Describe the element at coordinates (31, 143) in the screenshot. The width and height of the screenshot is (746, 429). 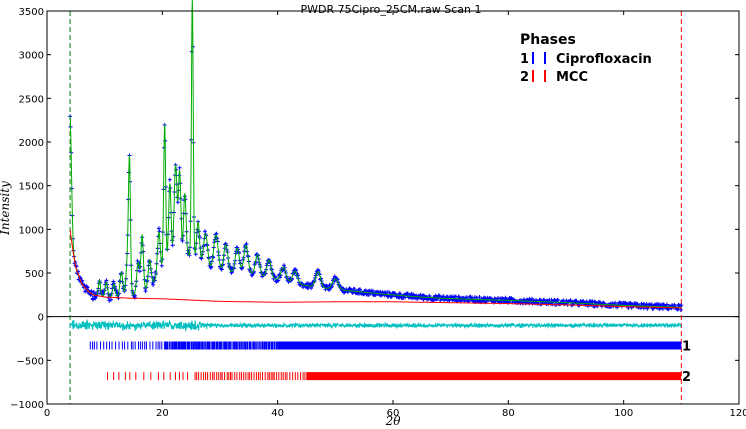
I see `y-tick-label: 2000` at that location.